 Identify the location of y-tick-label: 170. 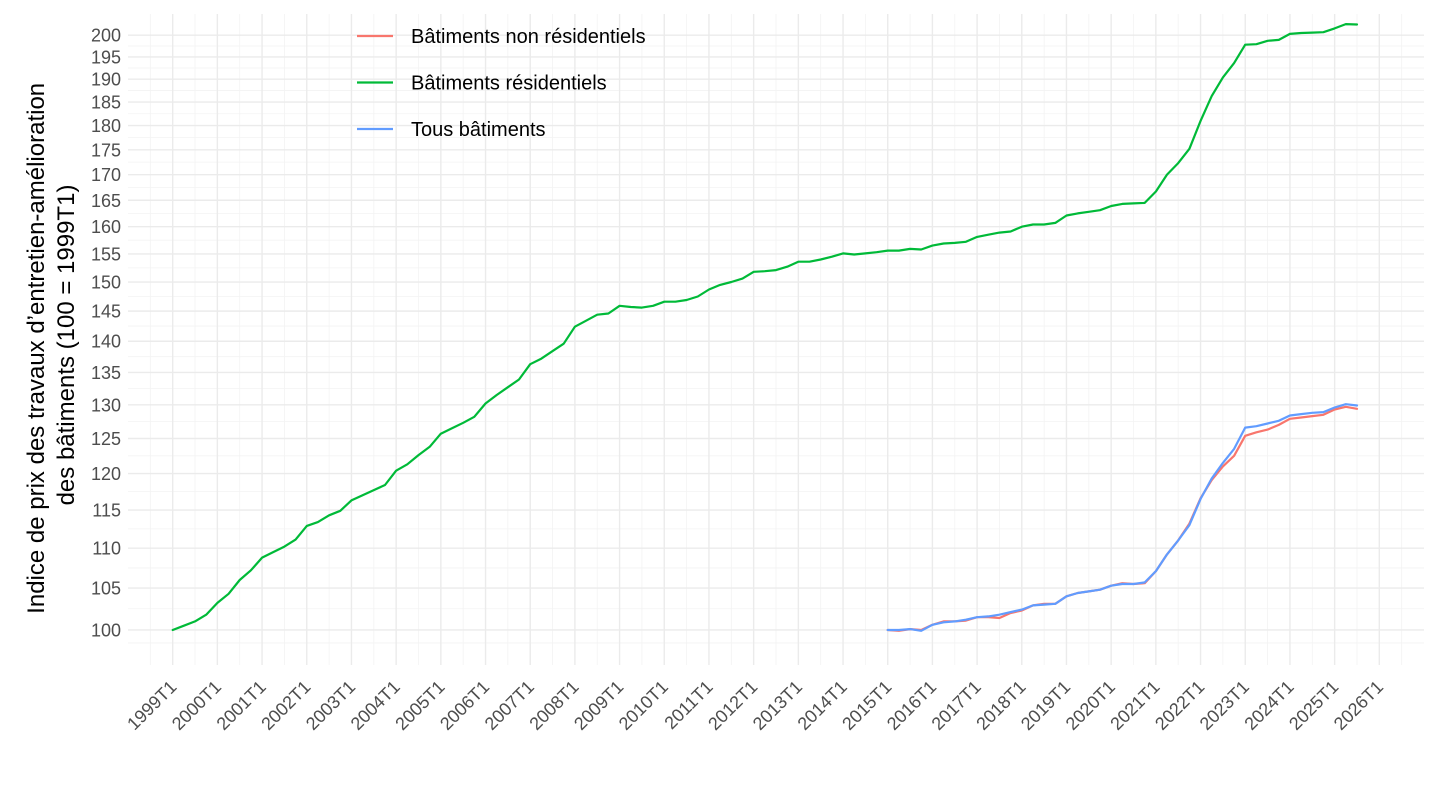
(106, 175).